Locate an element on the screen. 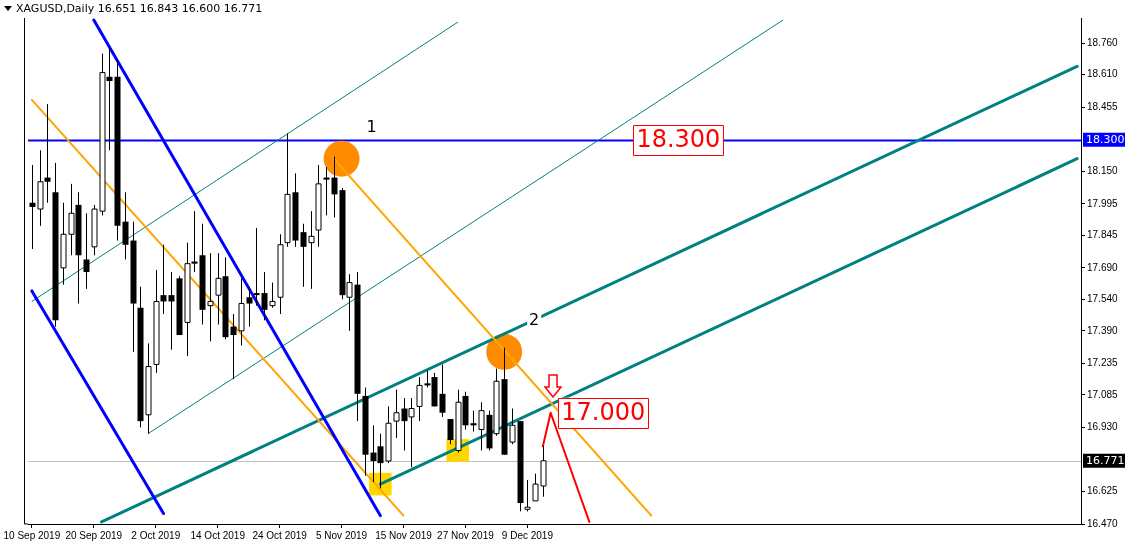 The height and width of the screenshot is (546, 1125). x-tick-label: 24 Oct 2019 is located at coordinates (280, 535).